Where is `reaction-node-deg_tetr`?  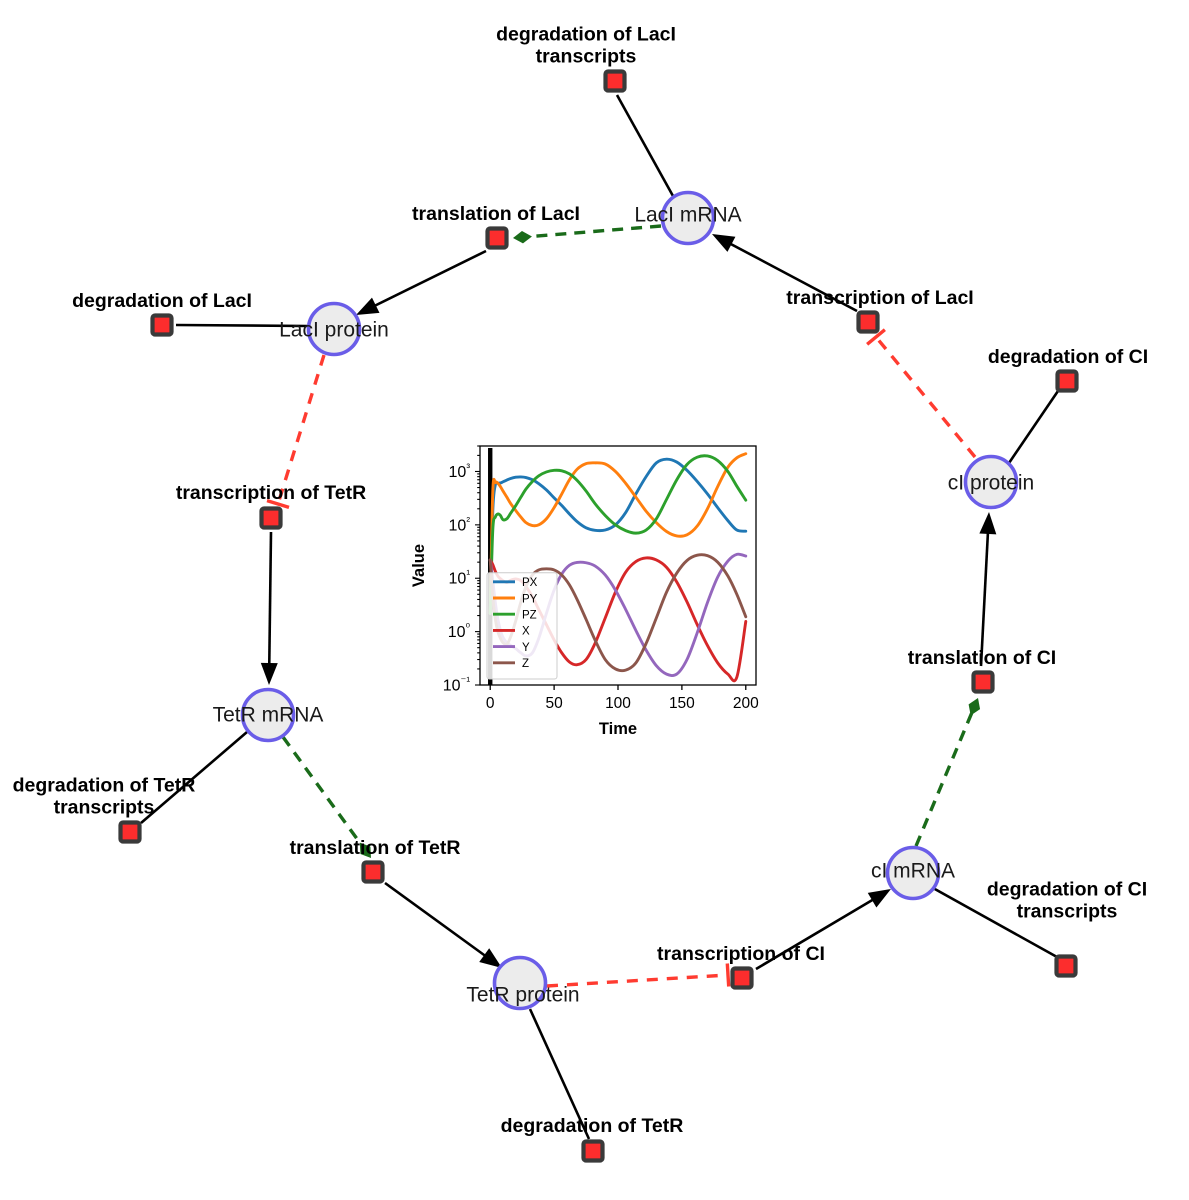 reaction-node-deg_tetr is located at coordinates (593, 1151).